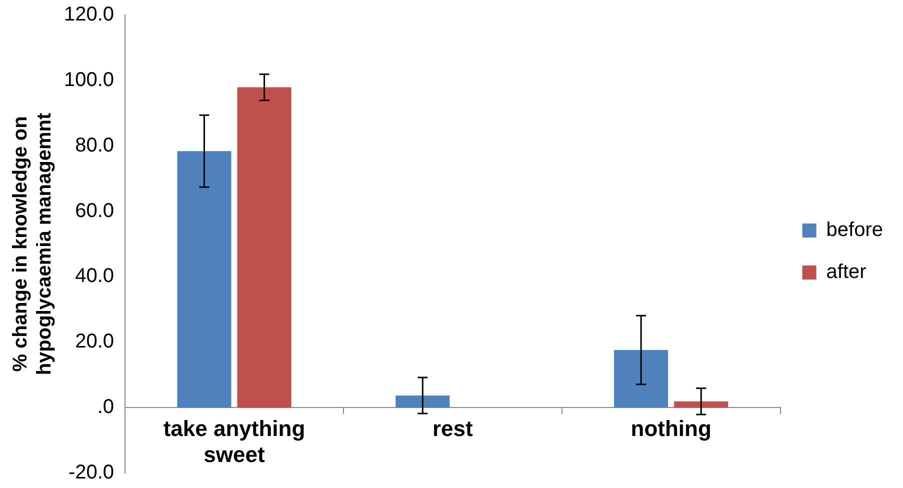 Image resolution: width=903 pixels, height=488 pixels. I want to click on y-tick-label: 40.0, so click(94, 276).